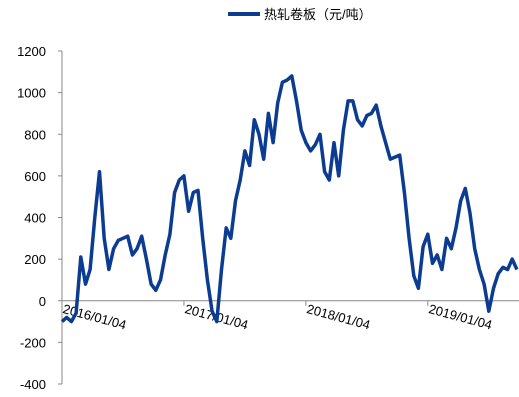  Describe the element at coordinates (35, 259) in the screenshot. I see `y-tick-label: 200` at that location.